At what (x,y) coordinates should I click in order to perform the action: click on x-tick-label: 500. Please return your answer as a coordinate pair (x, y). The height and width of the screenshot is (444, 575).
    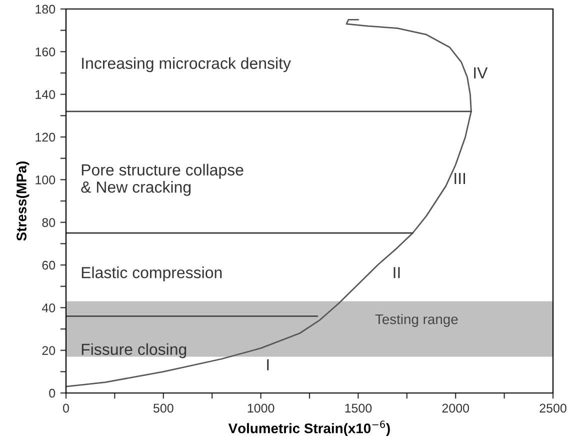
    Looking at the image, I should click on (163, 408).